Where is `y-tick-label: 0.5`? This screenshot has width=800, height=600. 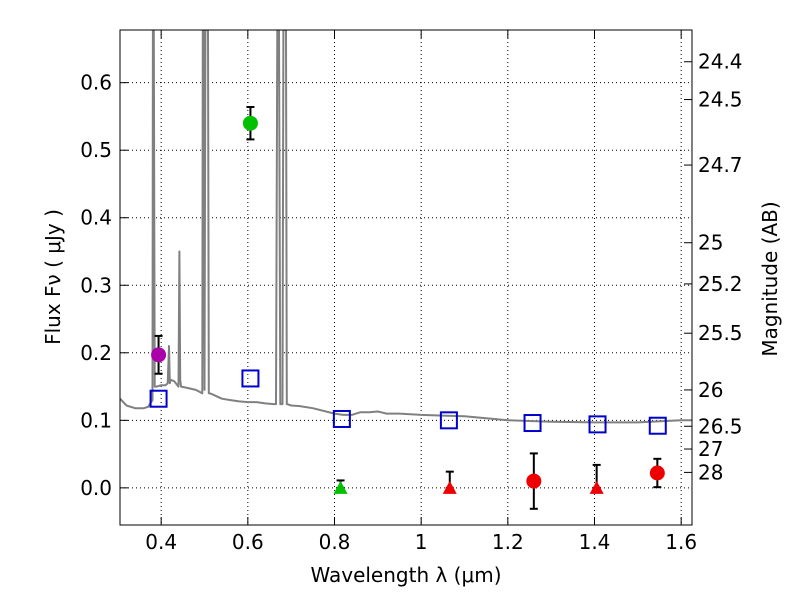 y-tick-label: 0.5 is located at coordinates (96, 150).